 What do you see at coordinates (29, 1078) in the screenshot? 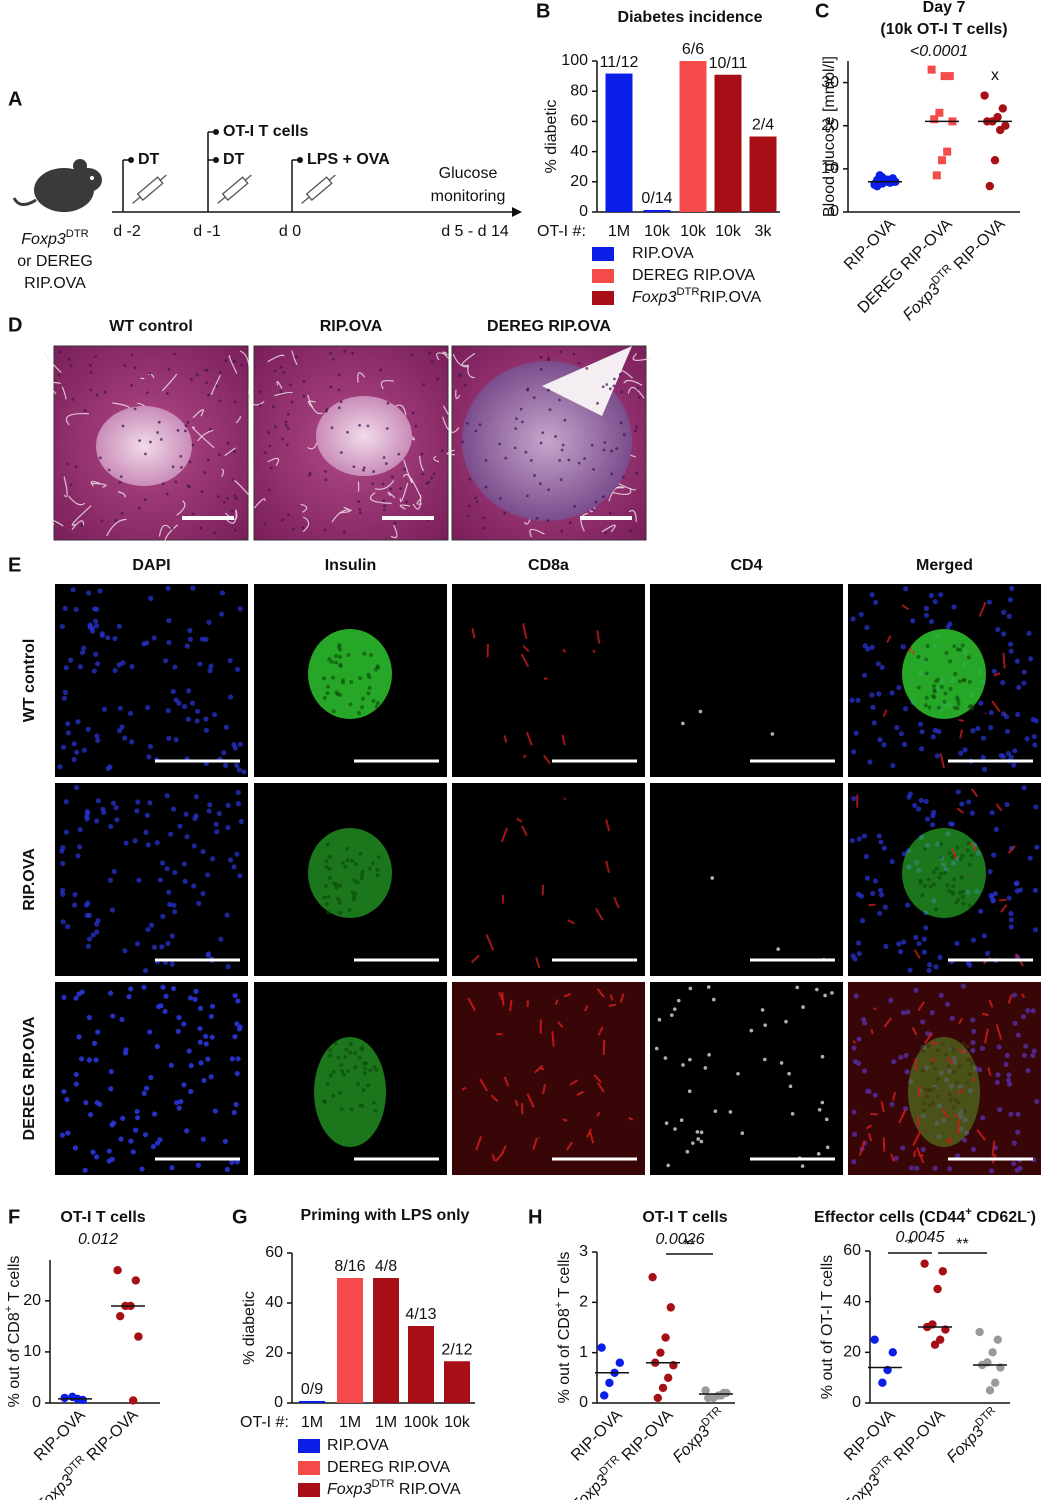
I see `row-title: DEREG RIP.OVA` at bounding box center [29, 1078].